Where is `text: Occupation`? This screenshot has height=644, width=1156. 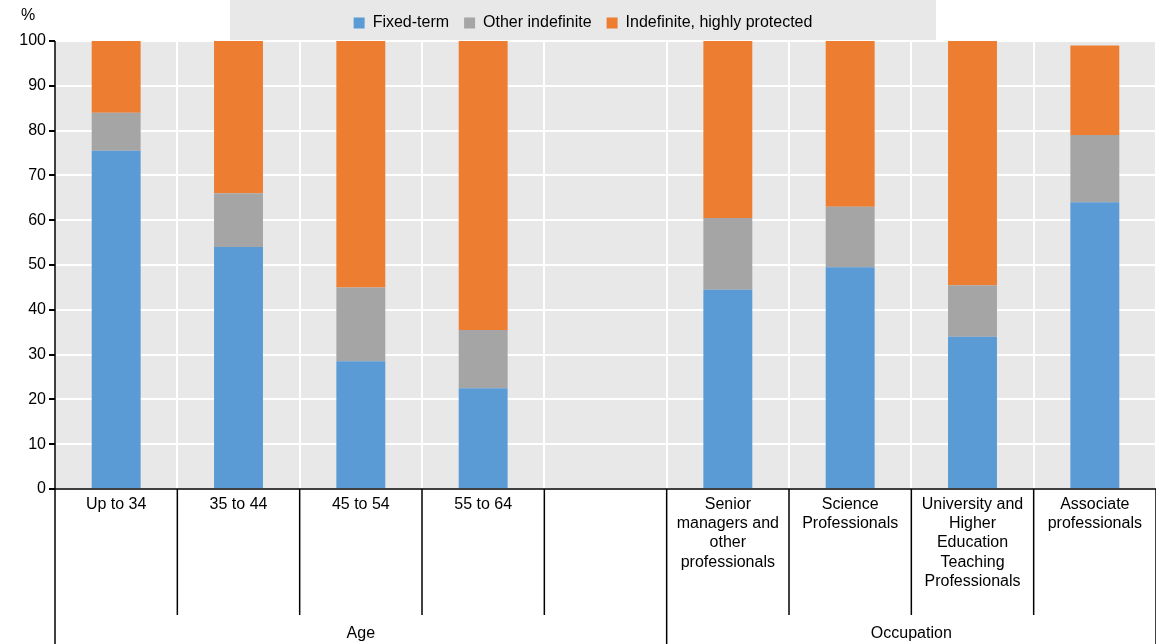 text: Occupation is located at coordinates (911, 633).